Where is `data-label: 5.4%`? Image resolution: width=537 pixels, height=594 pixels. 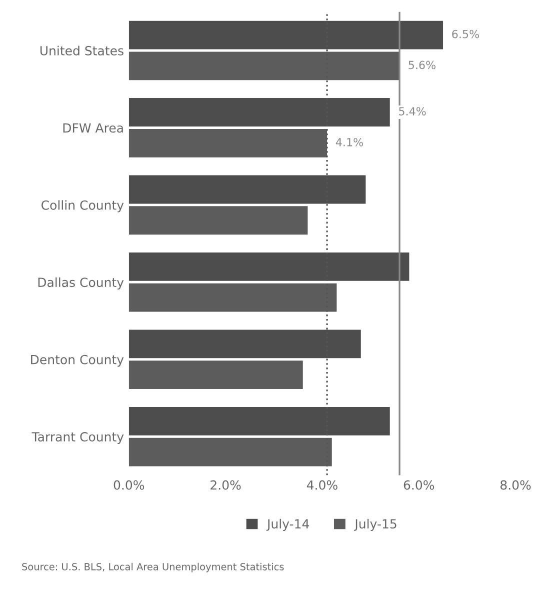 data-label: 5.4% is located at coordinates (412, 111).